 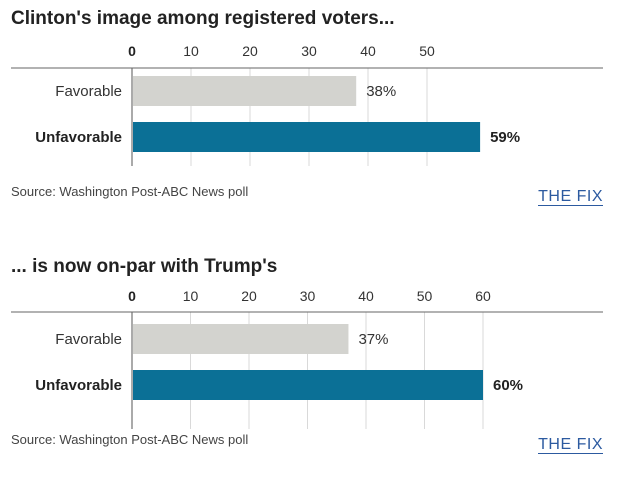 I want to click on value-label: 37%, so click(x=373, y=339).